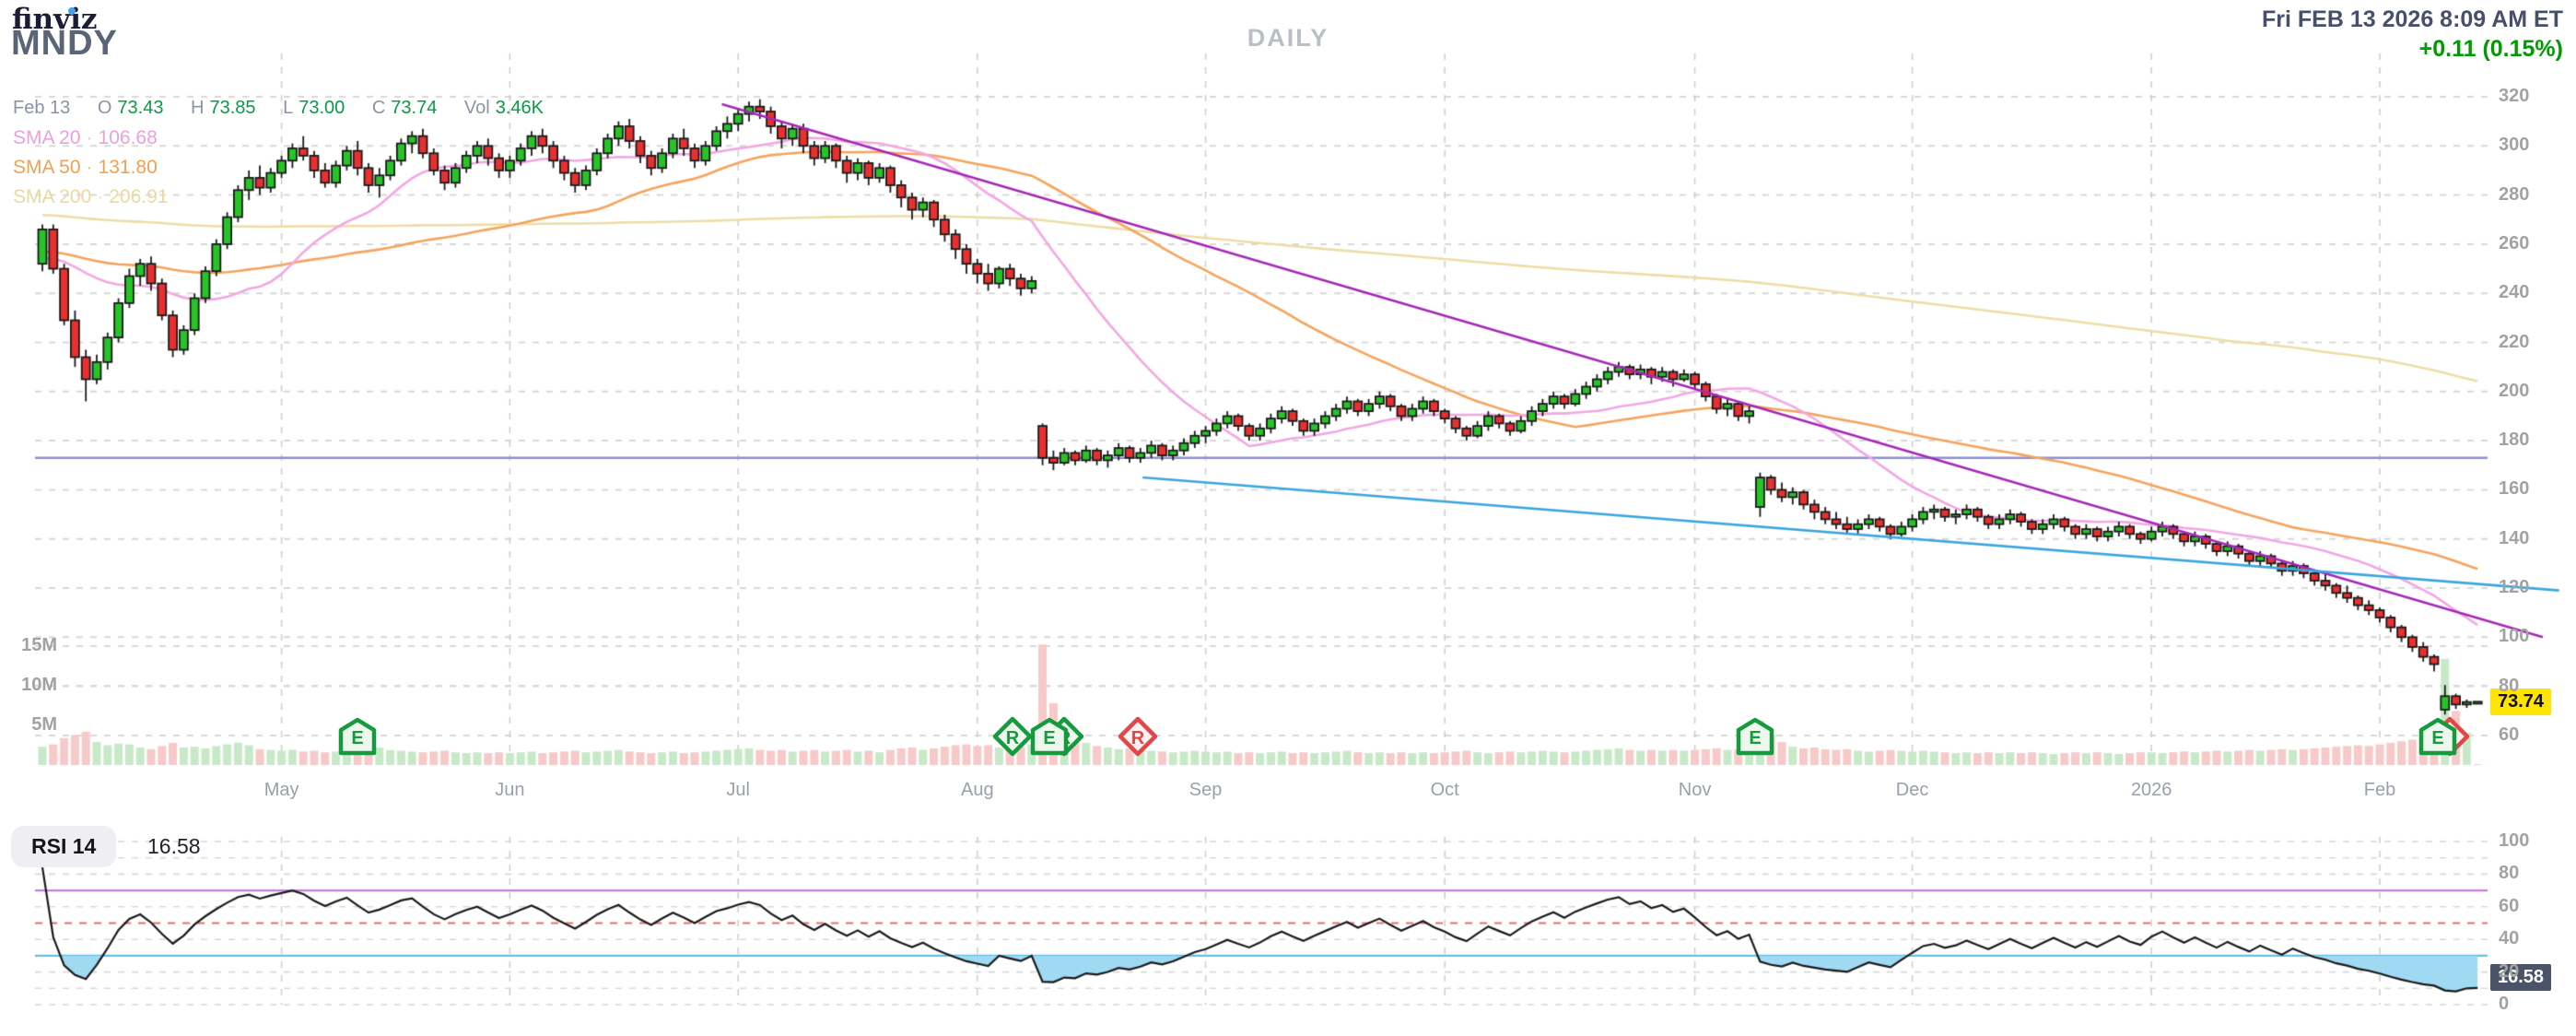  I want to click on sma20-label: SMA 20, so click(47, 137).